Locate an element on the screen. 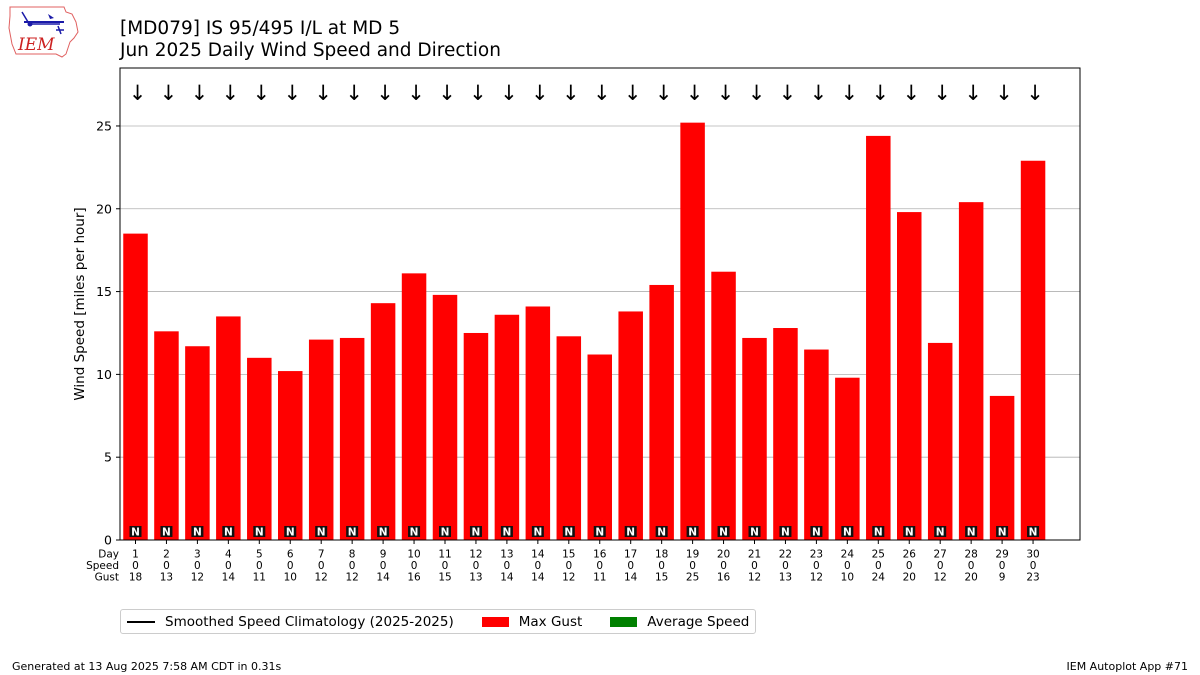  x-tick-gust-label: 20 is located at coordinates (970, 578).